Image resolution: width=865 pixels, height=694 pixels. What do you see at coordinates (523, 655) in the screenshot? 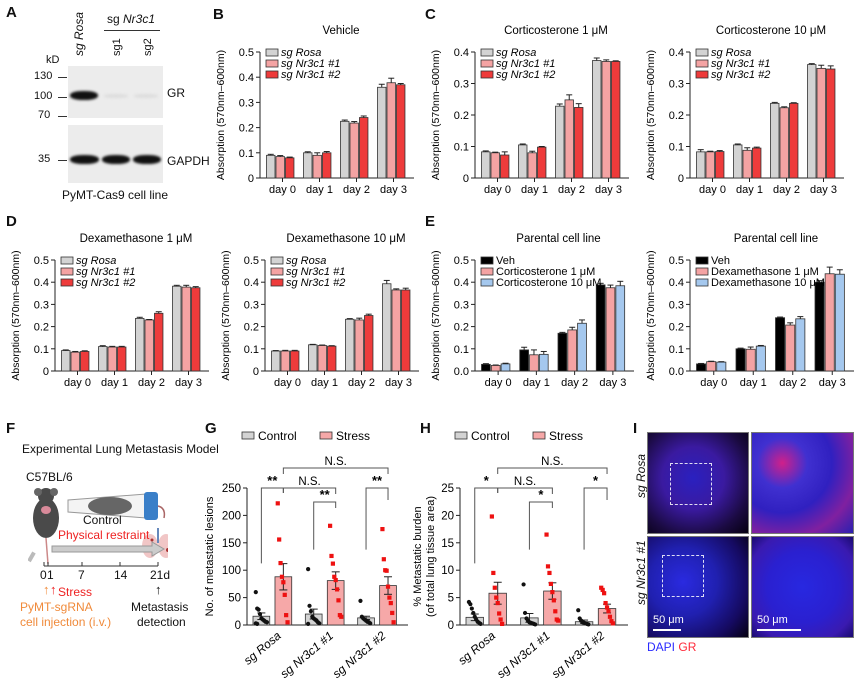
I see `x-tick-label: sg Nr3c1 #1` at bounding box center [523, 655].